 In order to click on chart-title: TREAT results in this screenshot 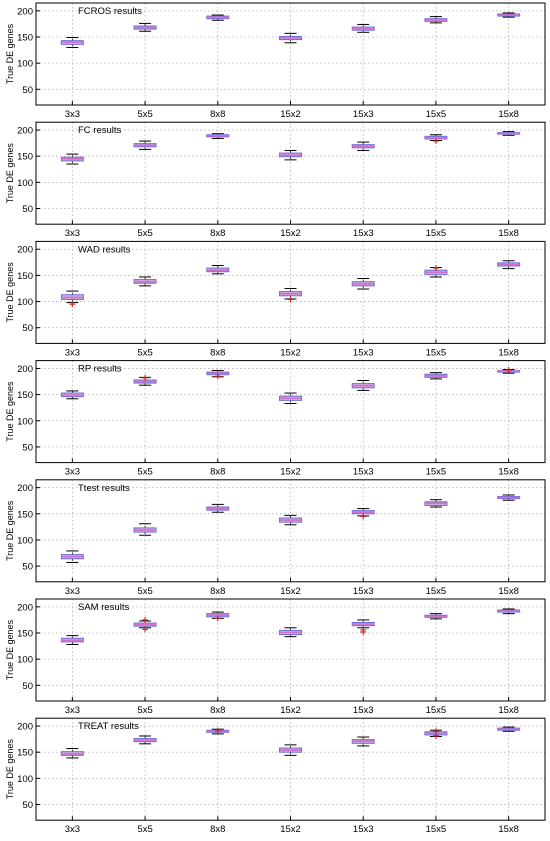, I will do `click(108, 726)`.